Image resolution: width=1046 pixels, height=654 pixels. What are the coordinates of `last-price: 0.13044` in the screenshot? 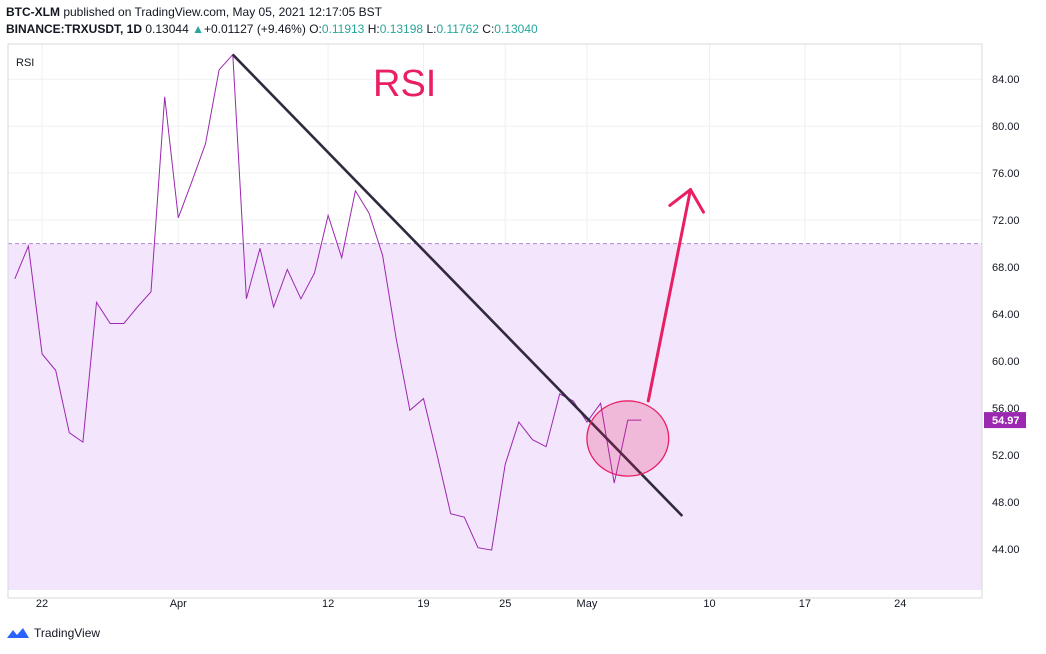 It's located at (167, 29).